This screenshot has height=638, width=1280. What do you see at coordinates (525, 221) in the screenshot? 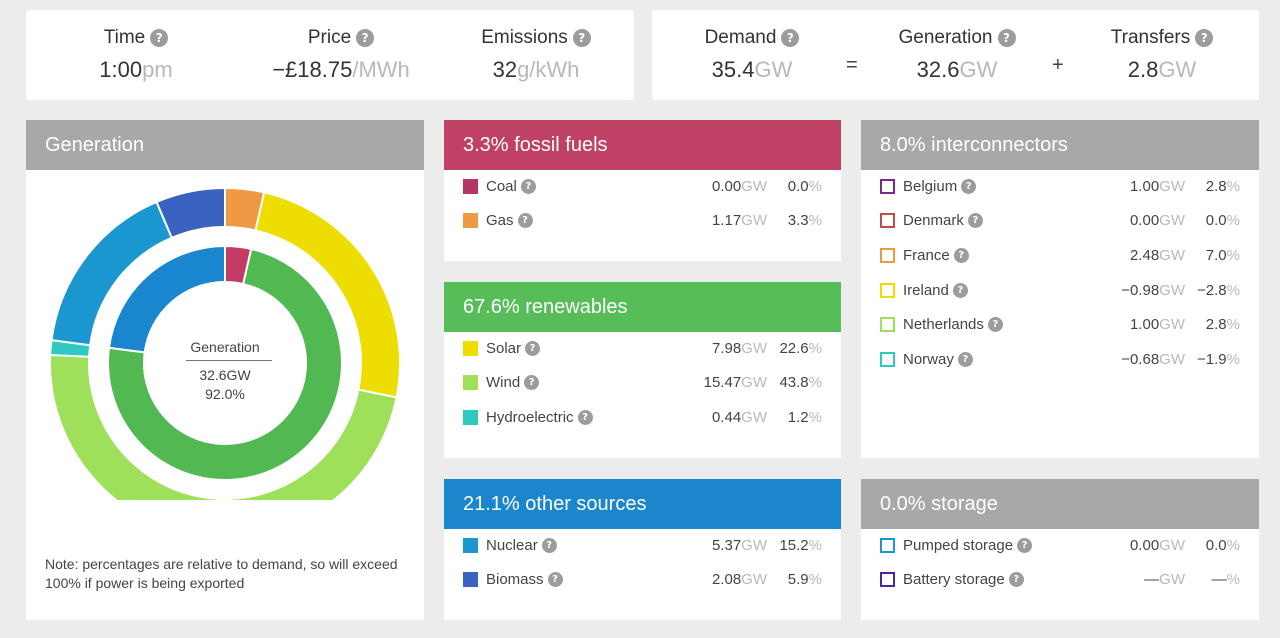
I see `gas-help-icon: ?` at bounding box center [525, 221].